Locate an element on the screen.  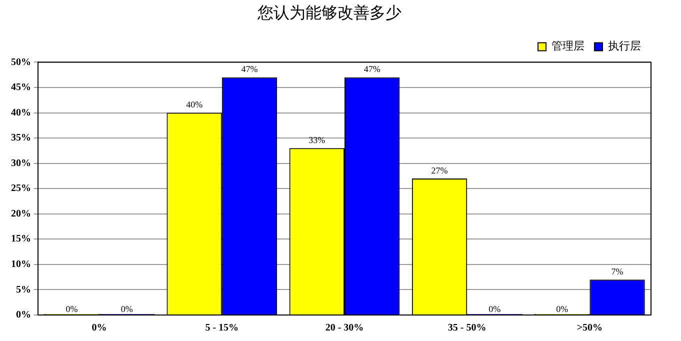
data-label: 7% is located at coordinates (617, 271).